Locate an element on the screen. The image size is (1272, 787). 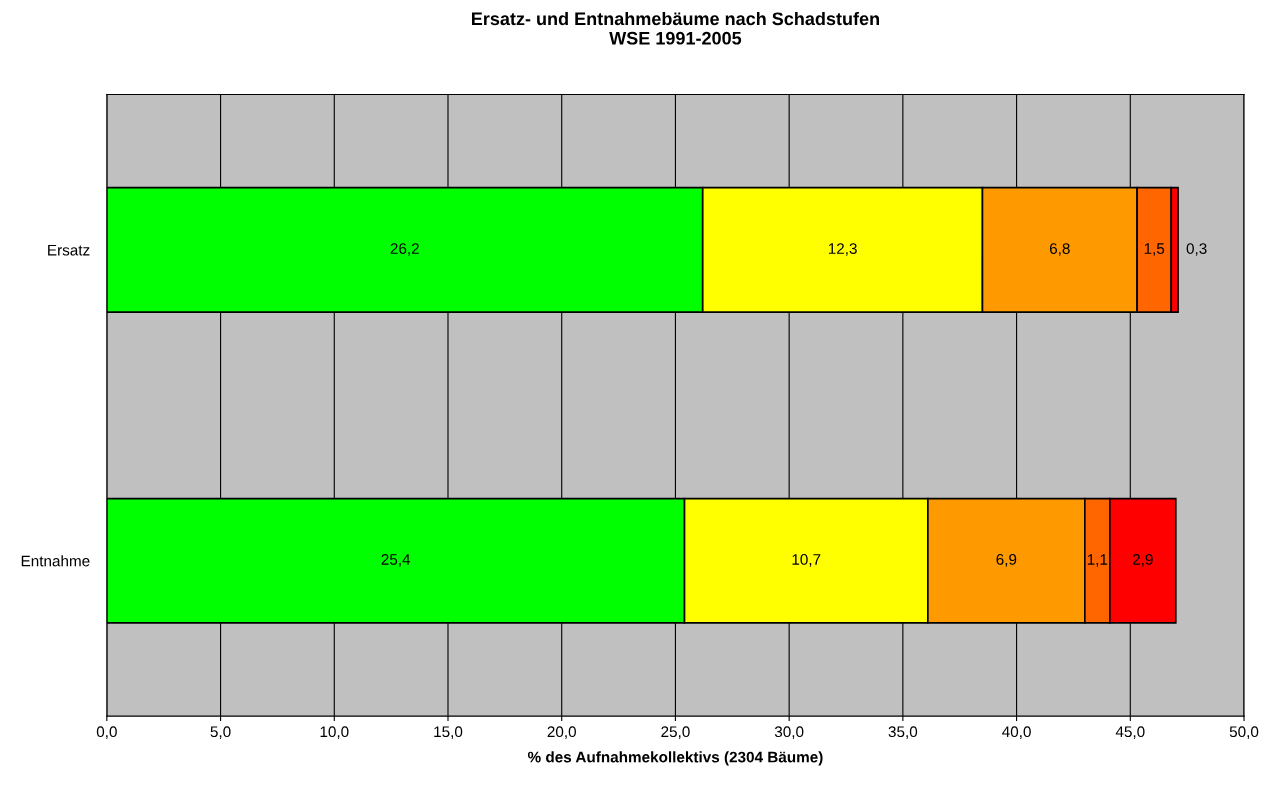
data-label: 6,8 is located at coordinates (1059, 249).